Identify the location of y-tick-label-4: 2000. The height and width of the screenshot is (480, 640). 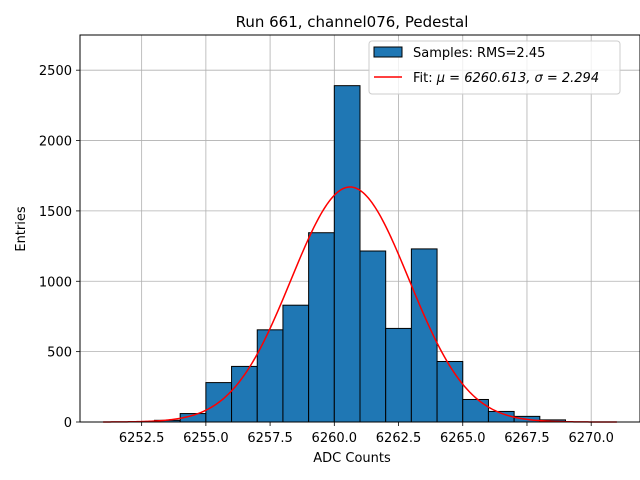
(55, 142).